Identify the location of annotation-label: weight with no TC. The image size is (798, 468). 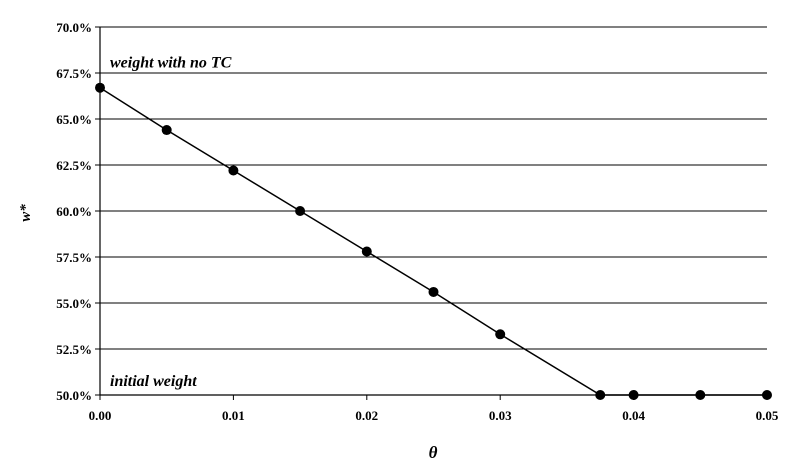
(171, 63).